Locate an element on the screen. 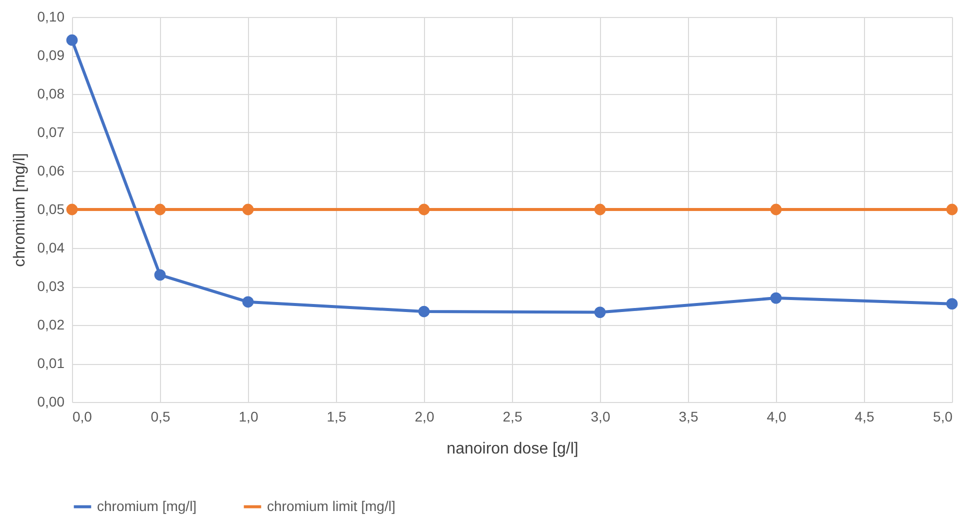  y-axis-title: chromium [mg/l] is located at coordinates (19, 210).